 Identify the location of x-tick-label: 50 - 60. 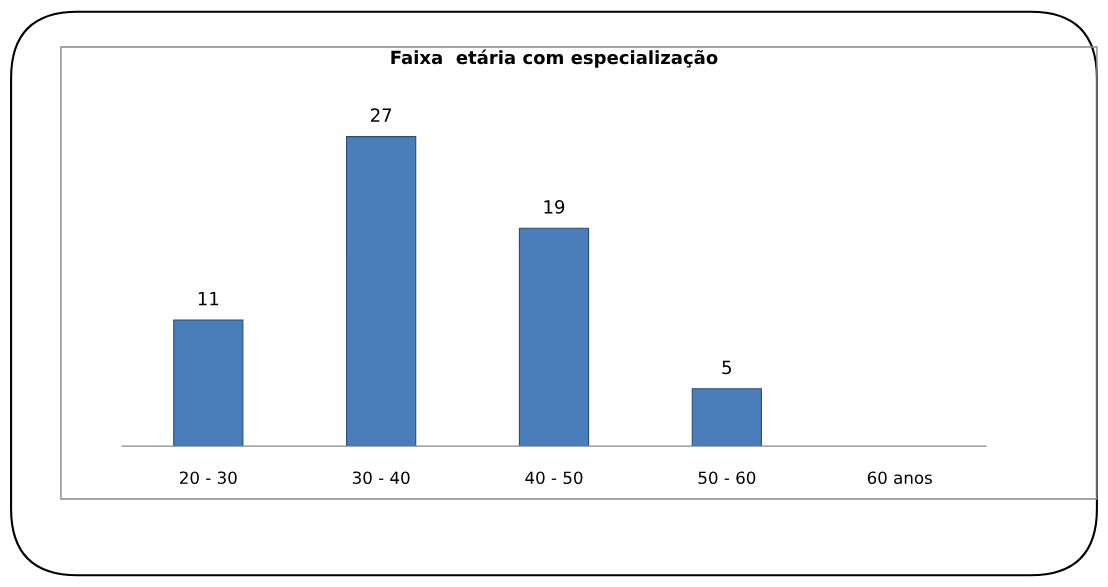
(727, 478).